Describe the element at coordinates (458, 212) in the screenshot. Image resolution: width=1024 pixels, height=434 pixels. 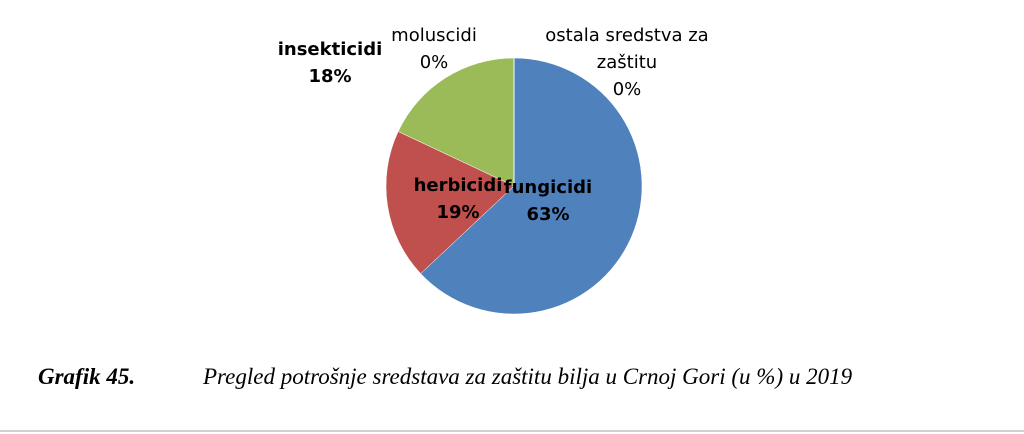
I see `value-label: 19%` at that location.